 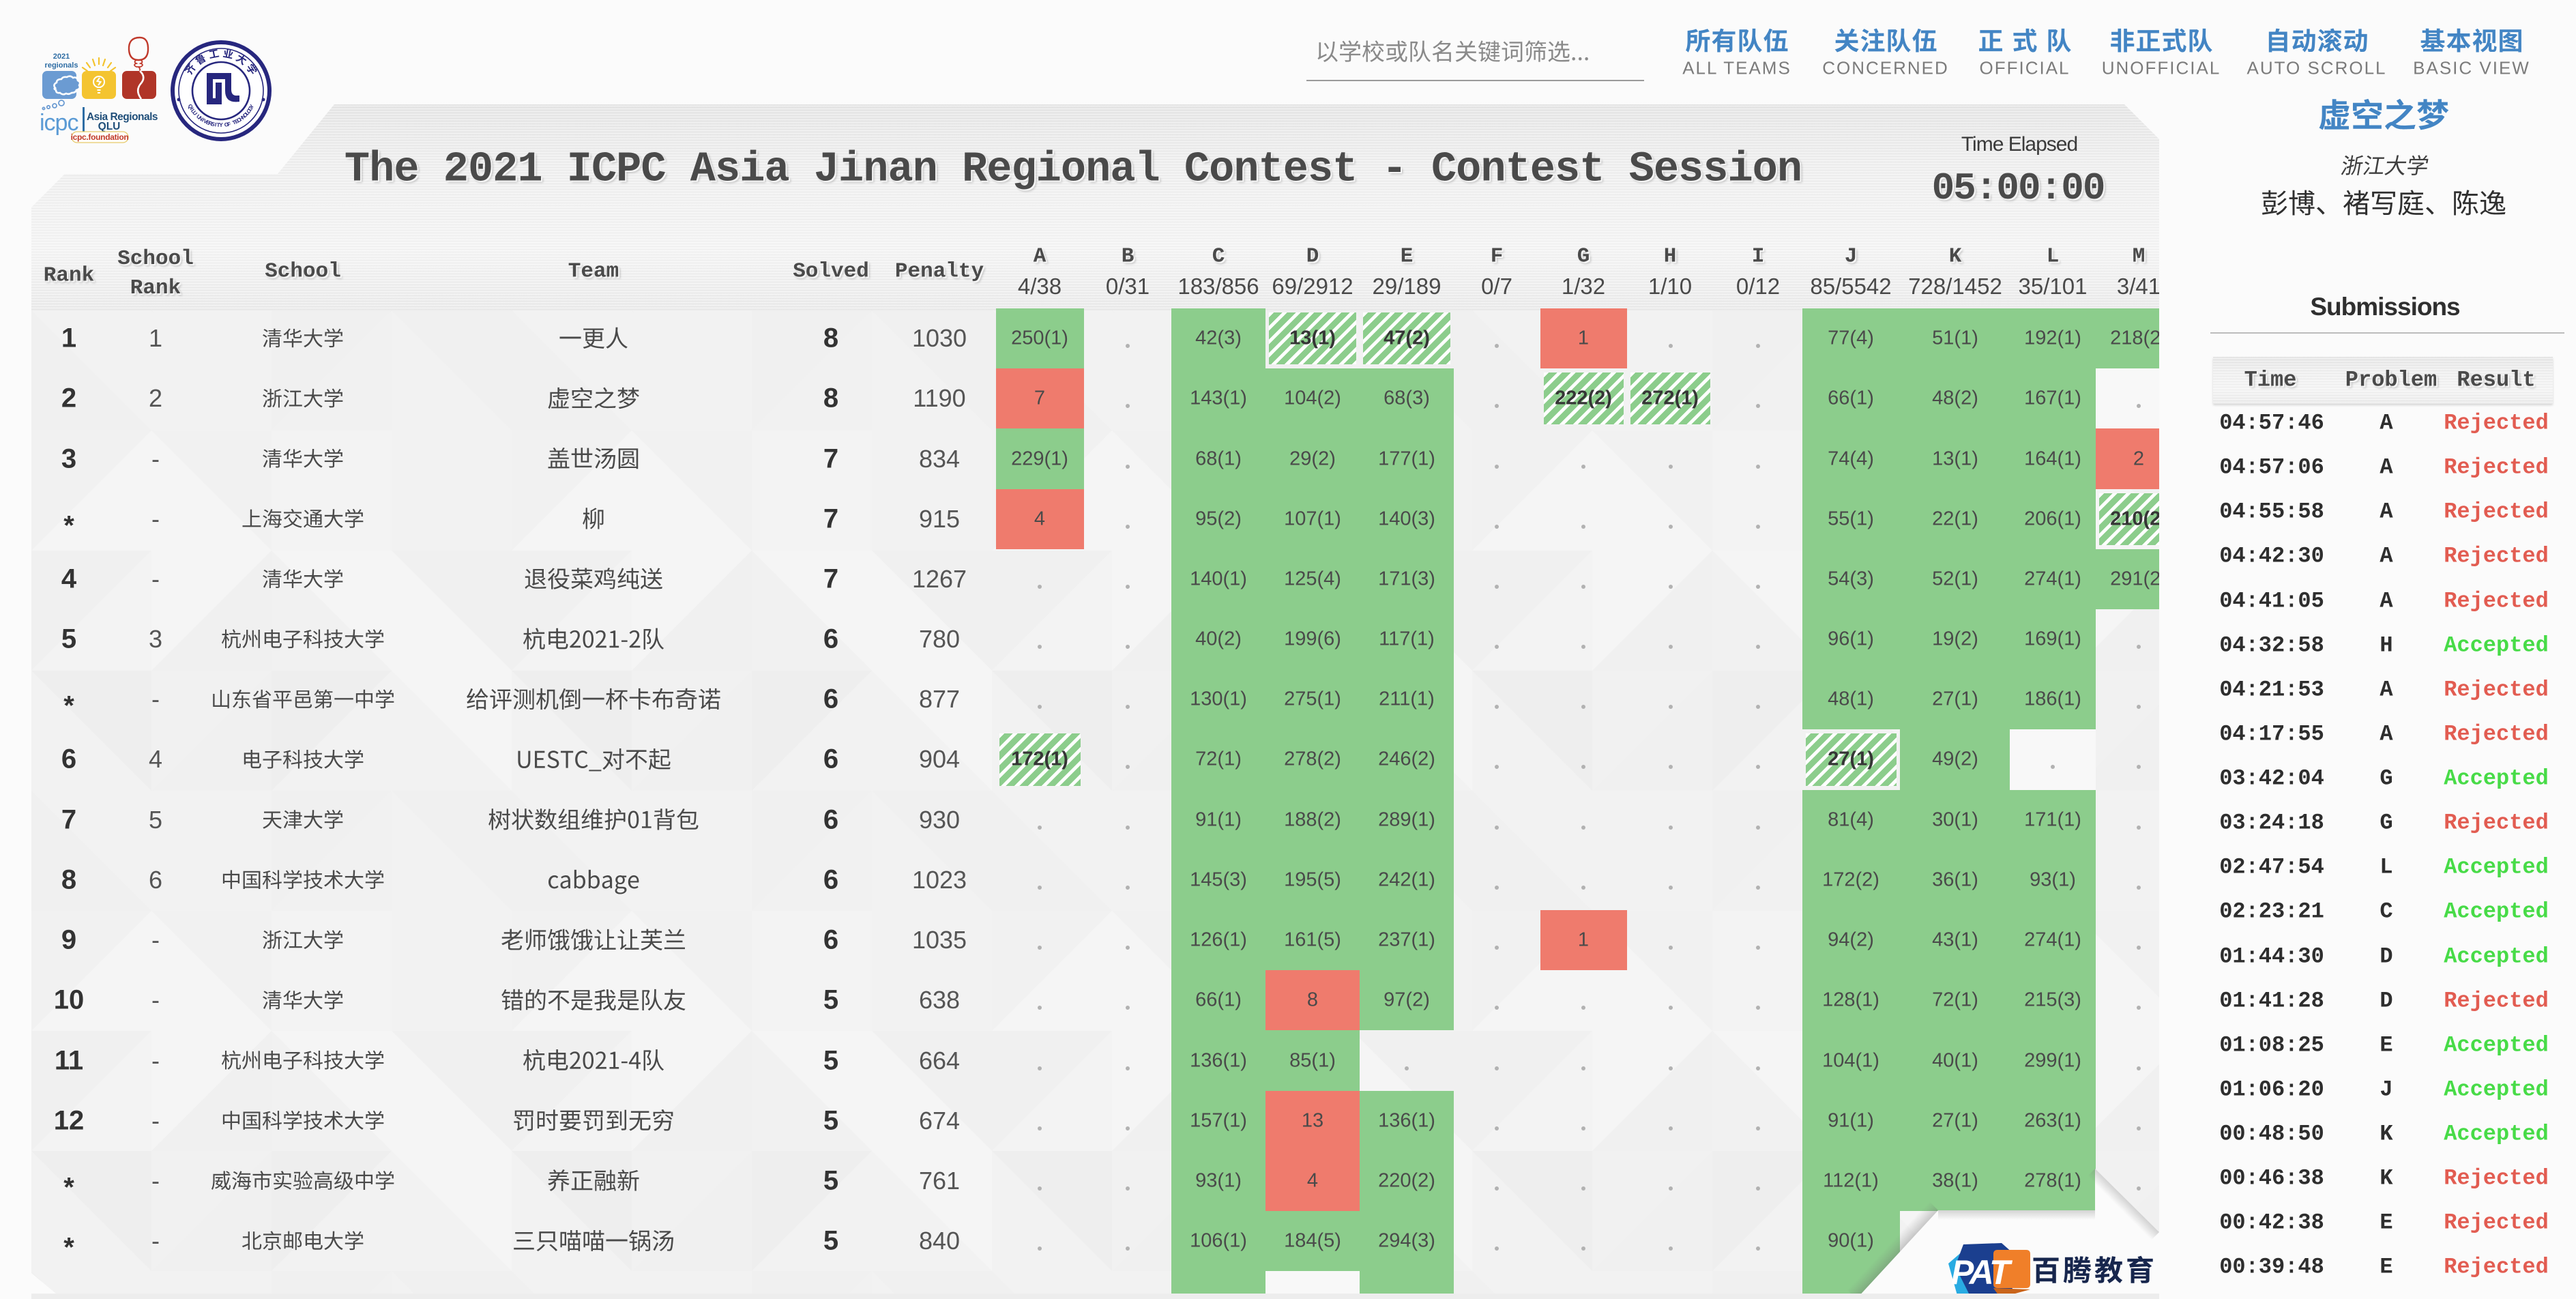 What do you see at coordinates (62, 65) in the screenshot?
I see `svg-text: regionals` at bounding box center [62, 65].